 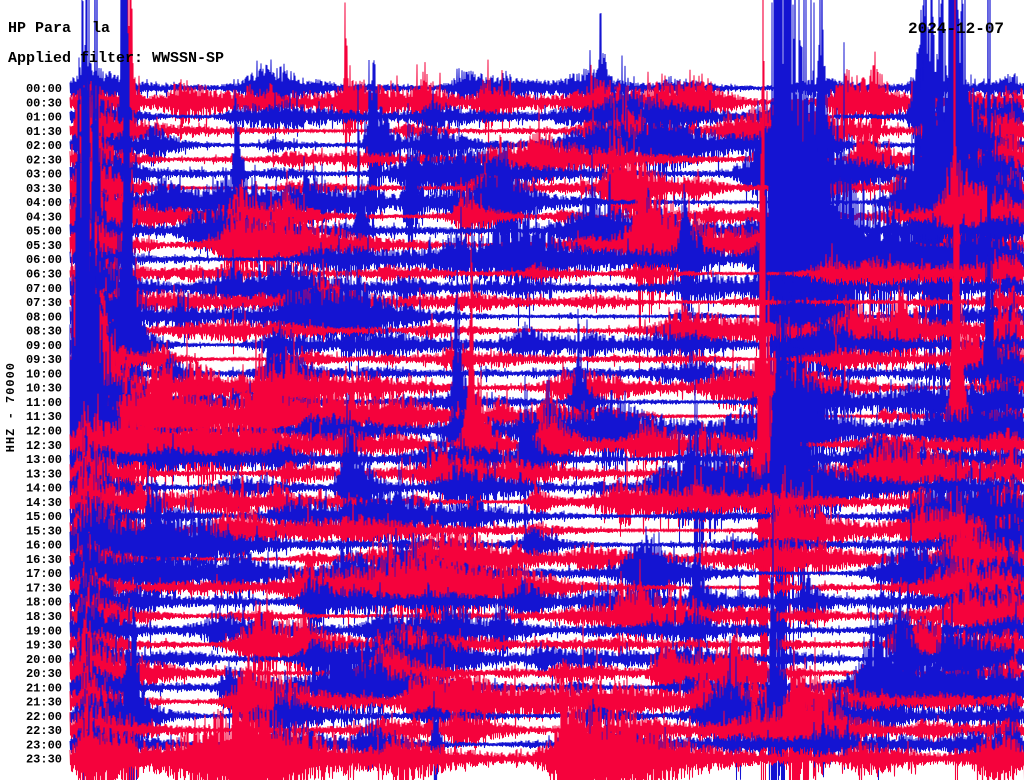 What do you see at coordinates (44, 503) in the screenshot?
I see `time-label-14:30: 14:30` at bounding box center [44, 503].